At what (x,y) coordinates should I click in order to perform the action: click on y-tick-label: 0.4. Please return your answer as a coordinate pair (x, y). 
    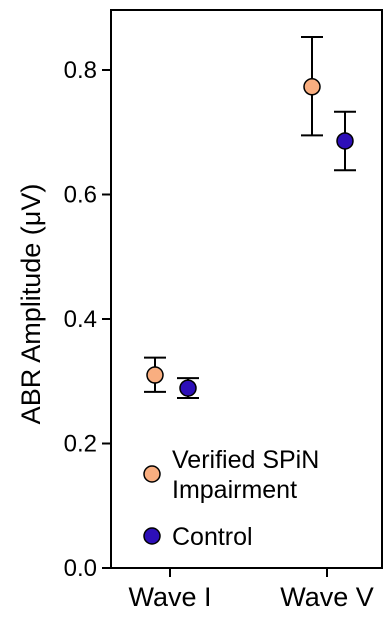
    Looking at the image, I should click on (80, 319).